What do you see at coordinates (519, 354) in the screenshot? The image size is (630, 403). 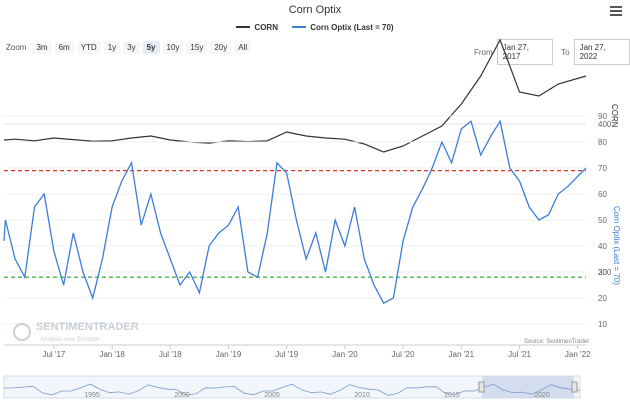 I see `x-tick-label: Jul '21` at bounding box center [519, 354].